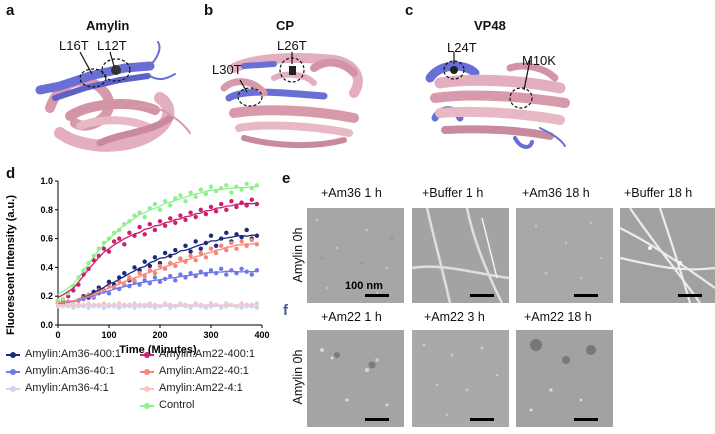  Describe the element at coordinates (460, 255) in the screenshot. I see `em-image-buffer-1h` at that location.